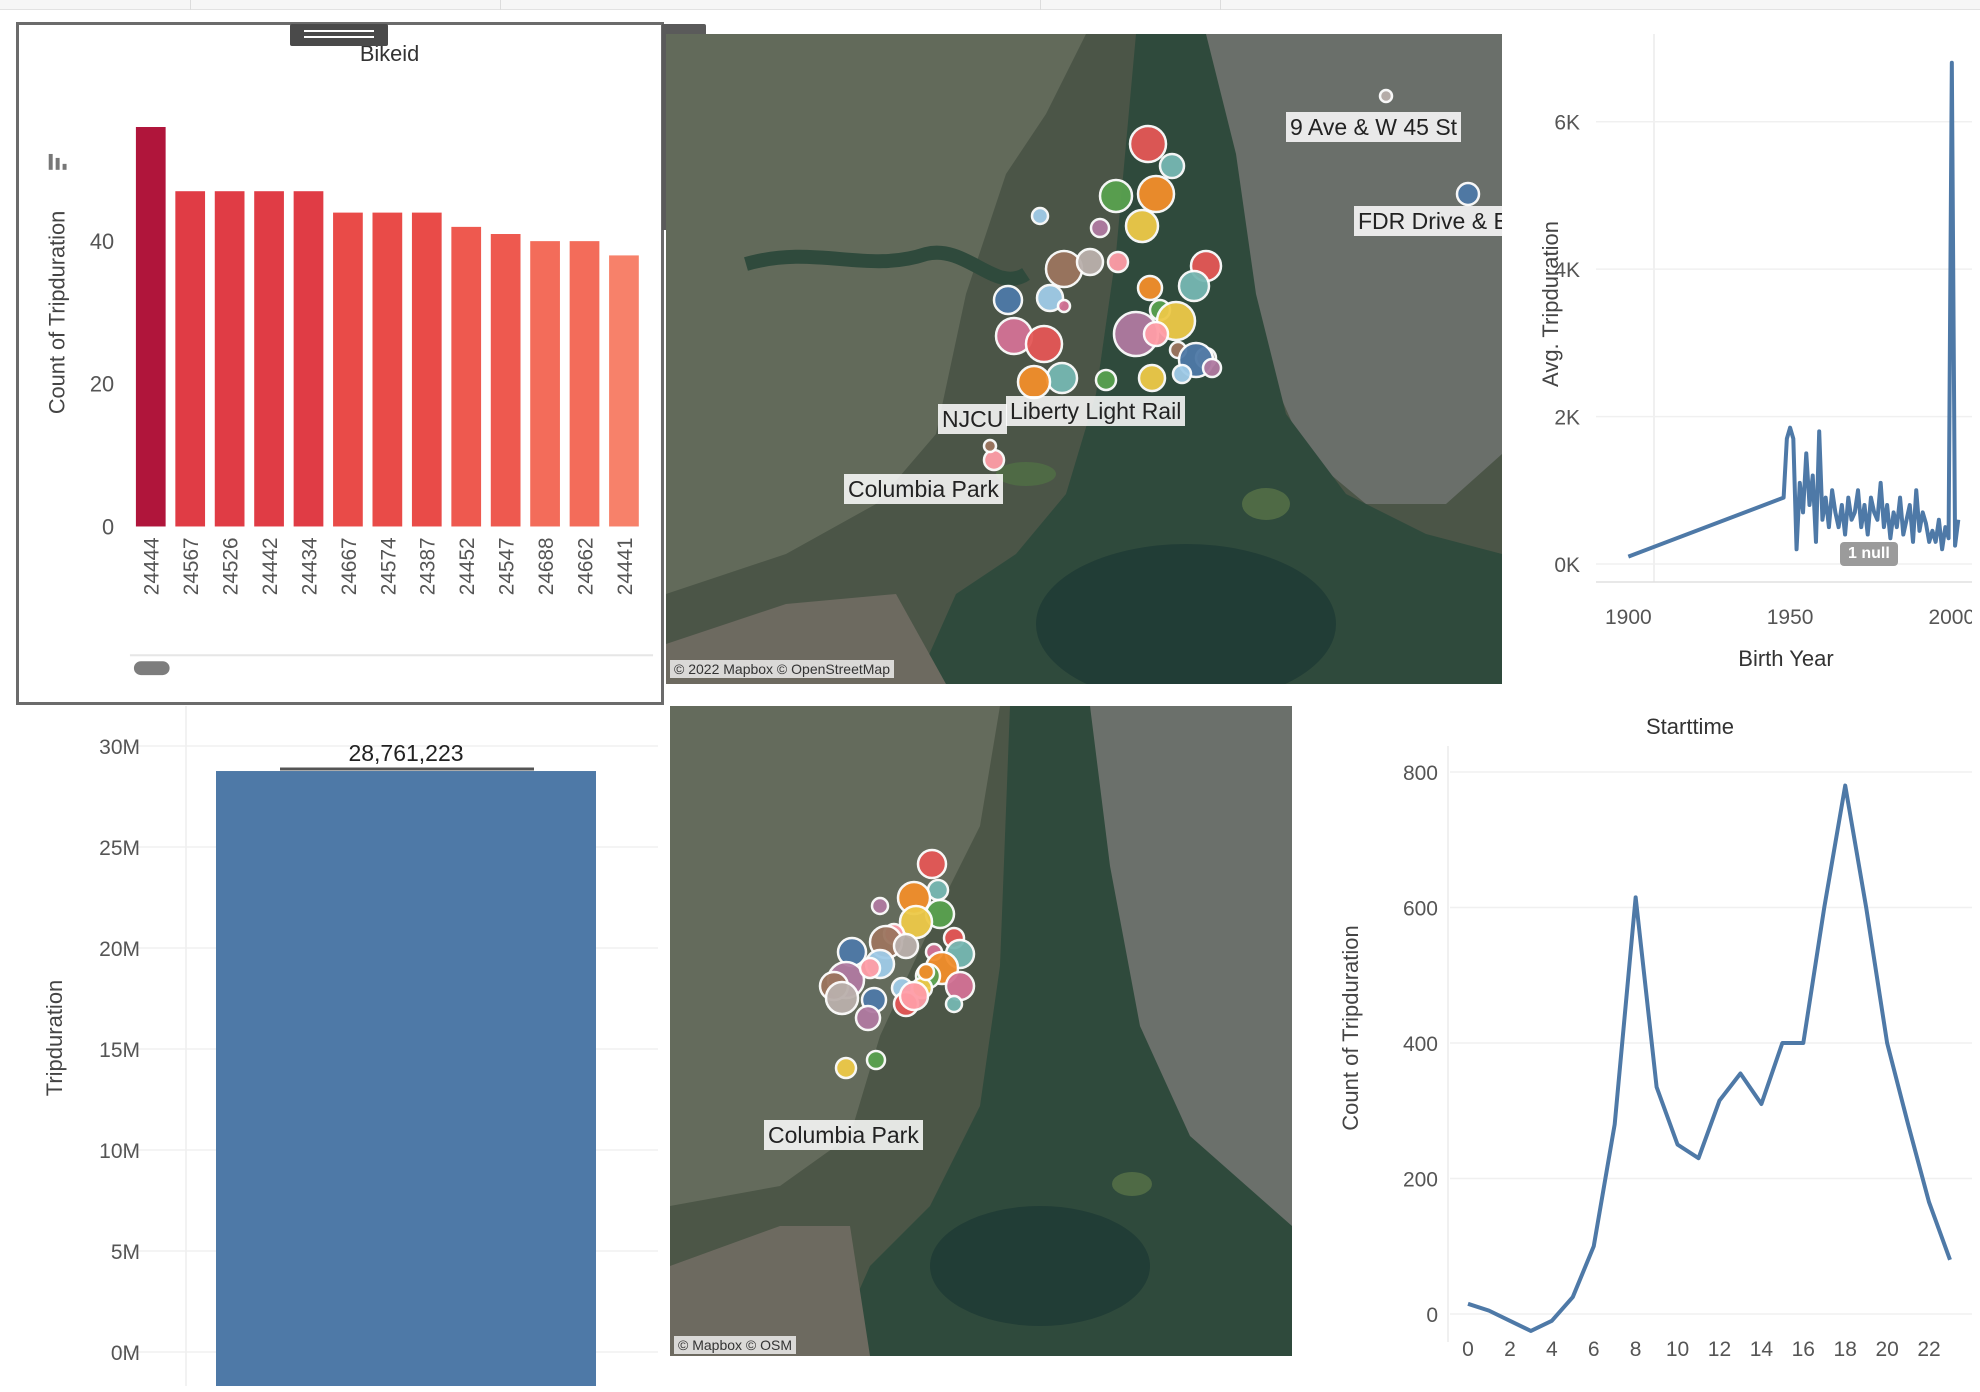 Image resolution: width=1980 pixels, height=1392 pixels. What do you see at coordinates (1628, 617) in the screenshot?
I see `birth-year-x-tick-label: 1900` at bounding box center [1628, 617].